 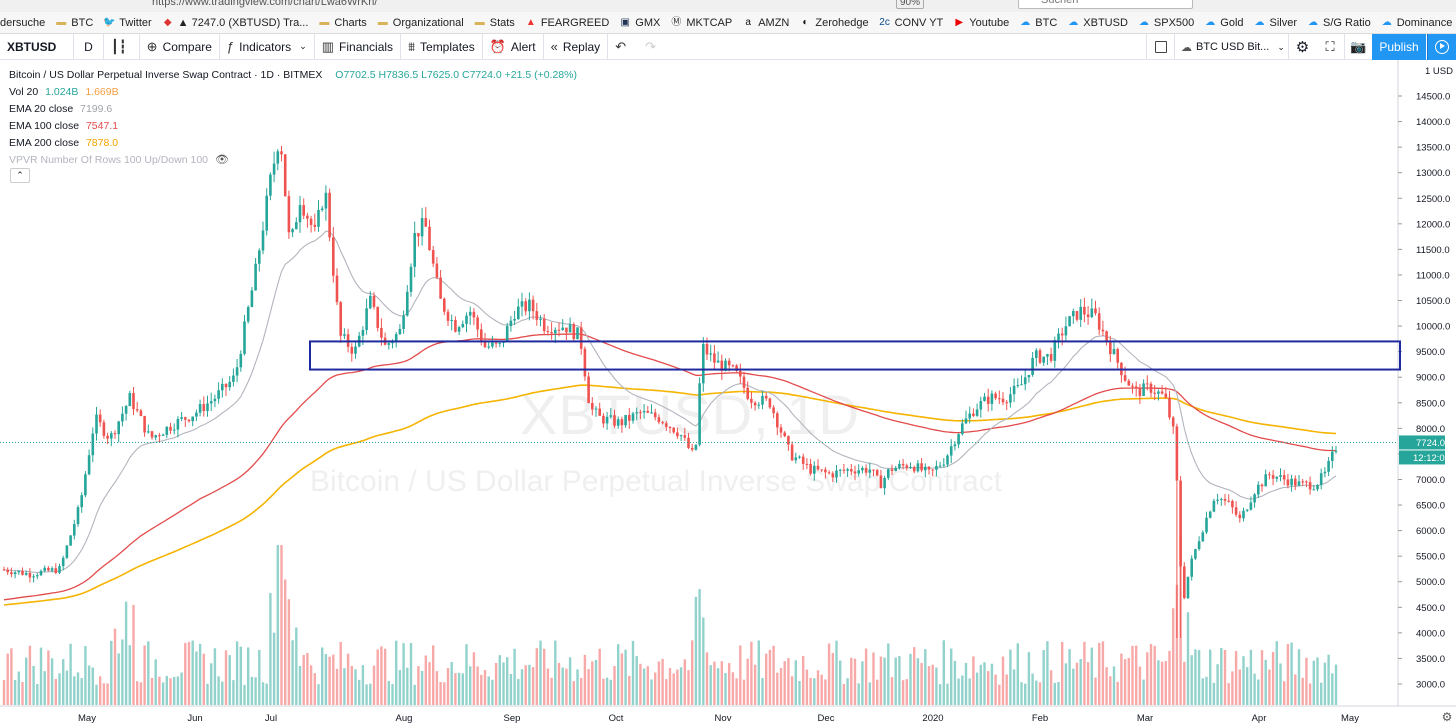 I want to click on redo-button: ↷, so click(x=653, y=47).